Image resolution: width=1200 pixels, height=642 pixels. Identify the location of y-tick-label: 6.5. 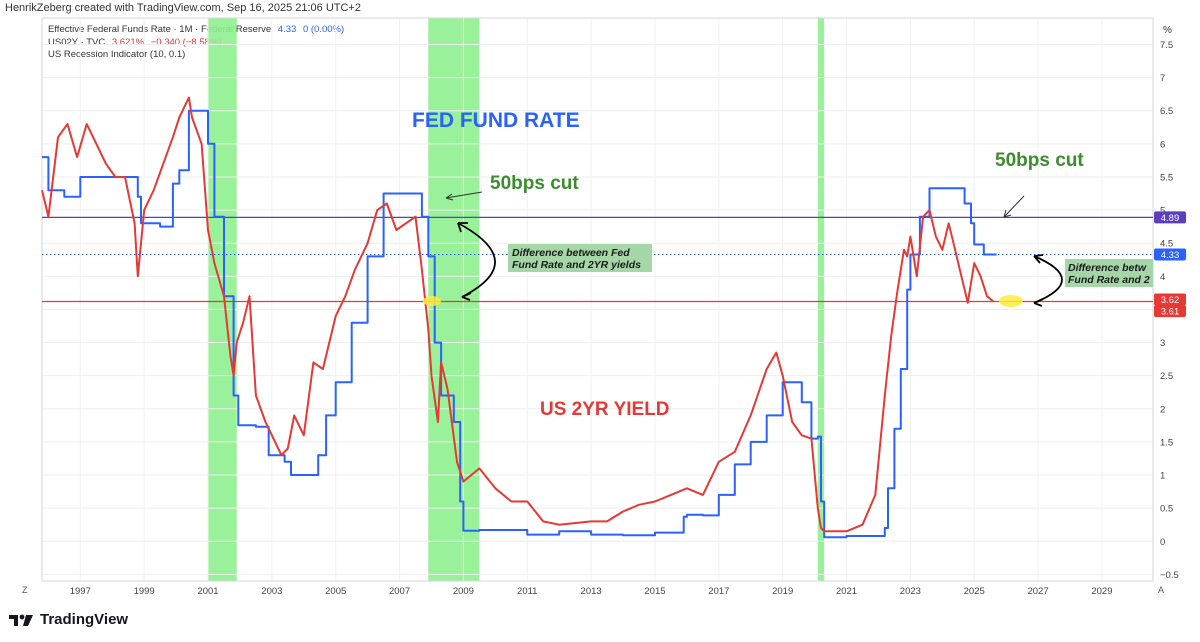
(1166, 111).